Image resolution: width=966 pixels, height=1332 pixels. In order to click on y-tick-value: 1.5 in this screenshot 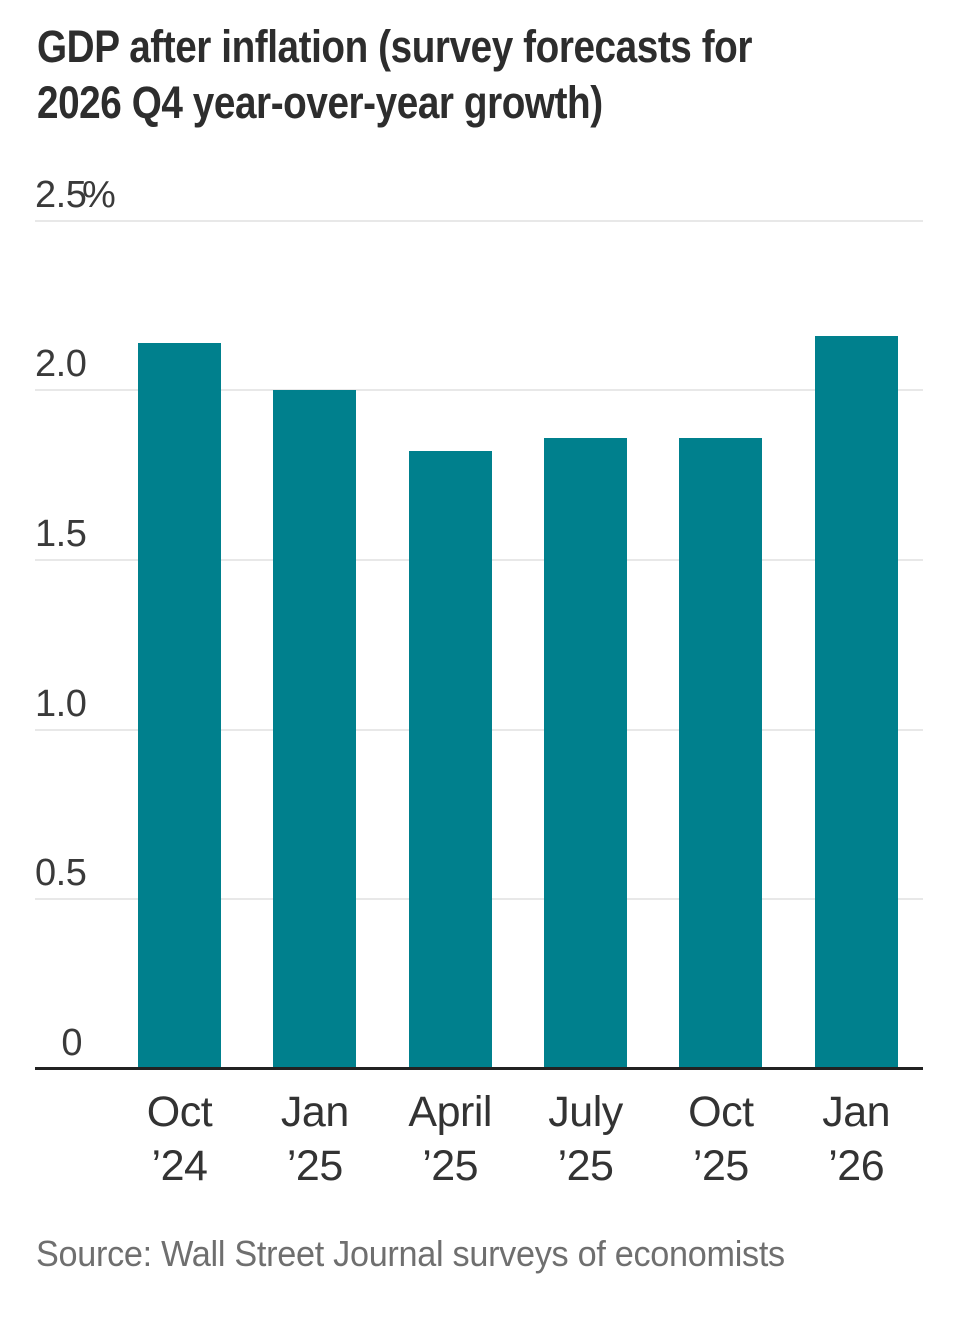, I will do `click(61, 533)`.